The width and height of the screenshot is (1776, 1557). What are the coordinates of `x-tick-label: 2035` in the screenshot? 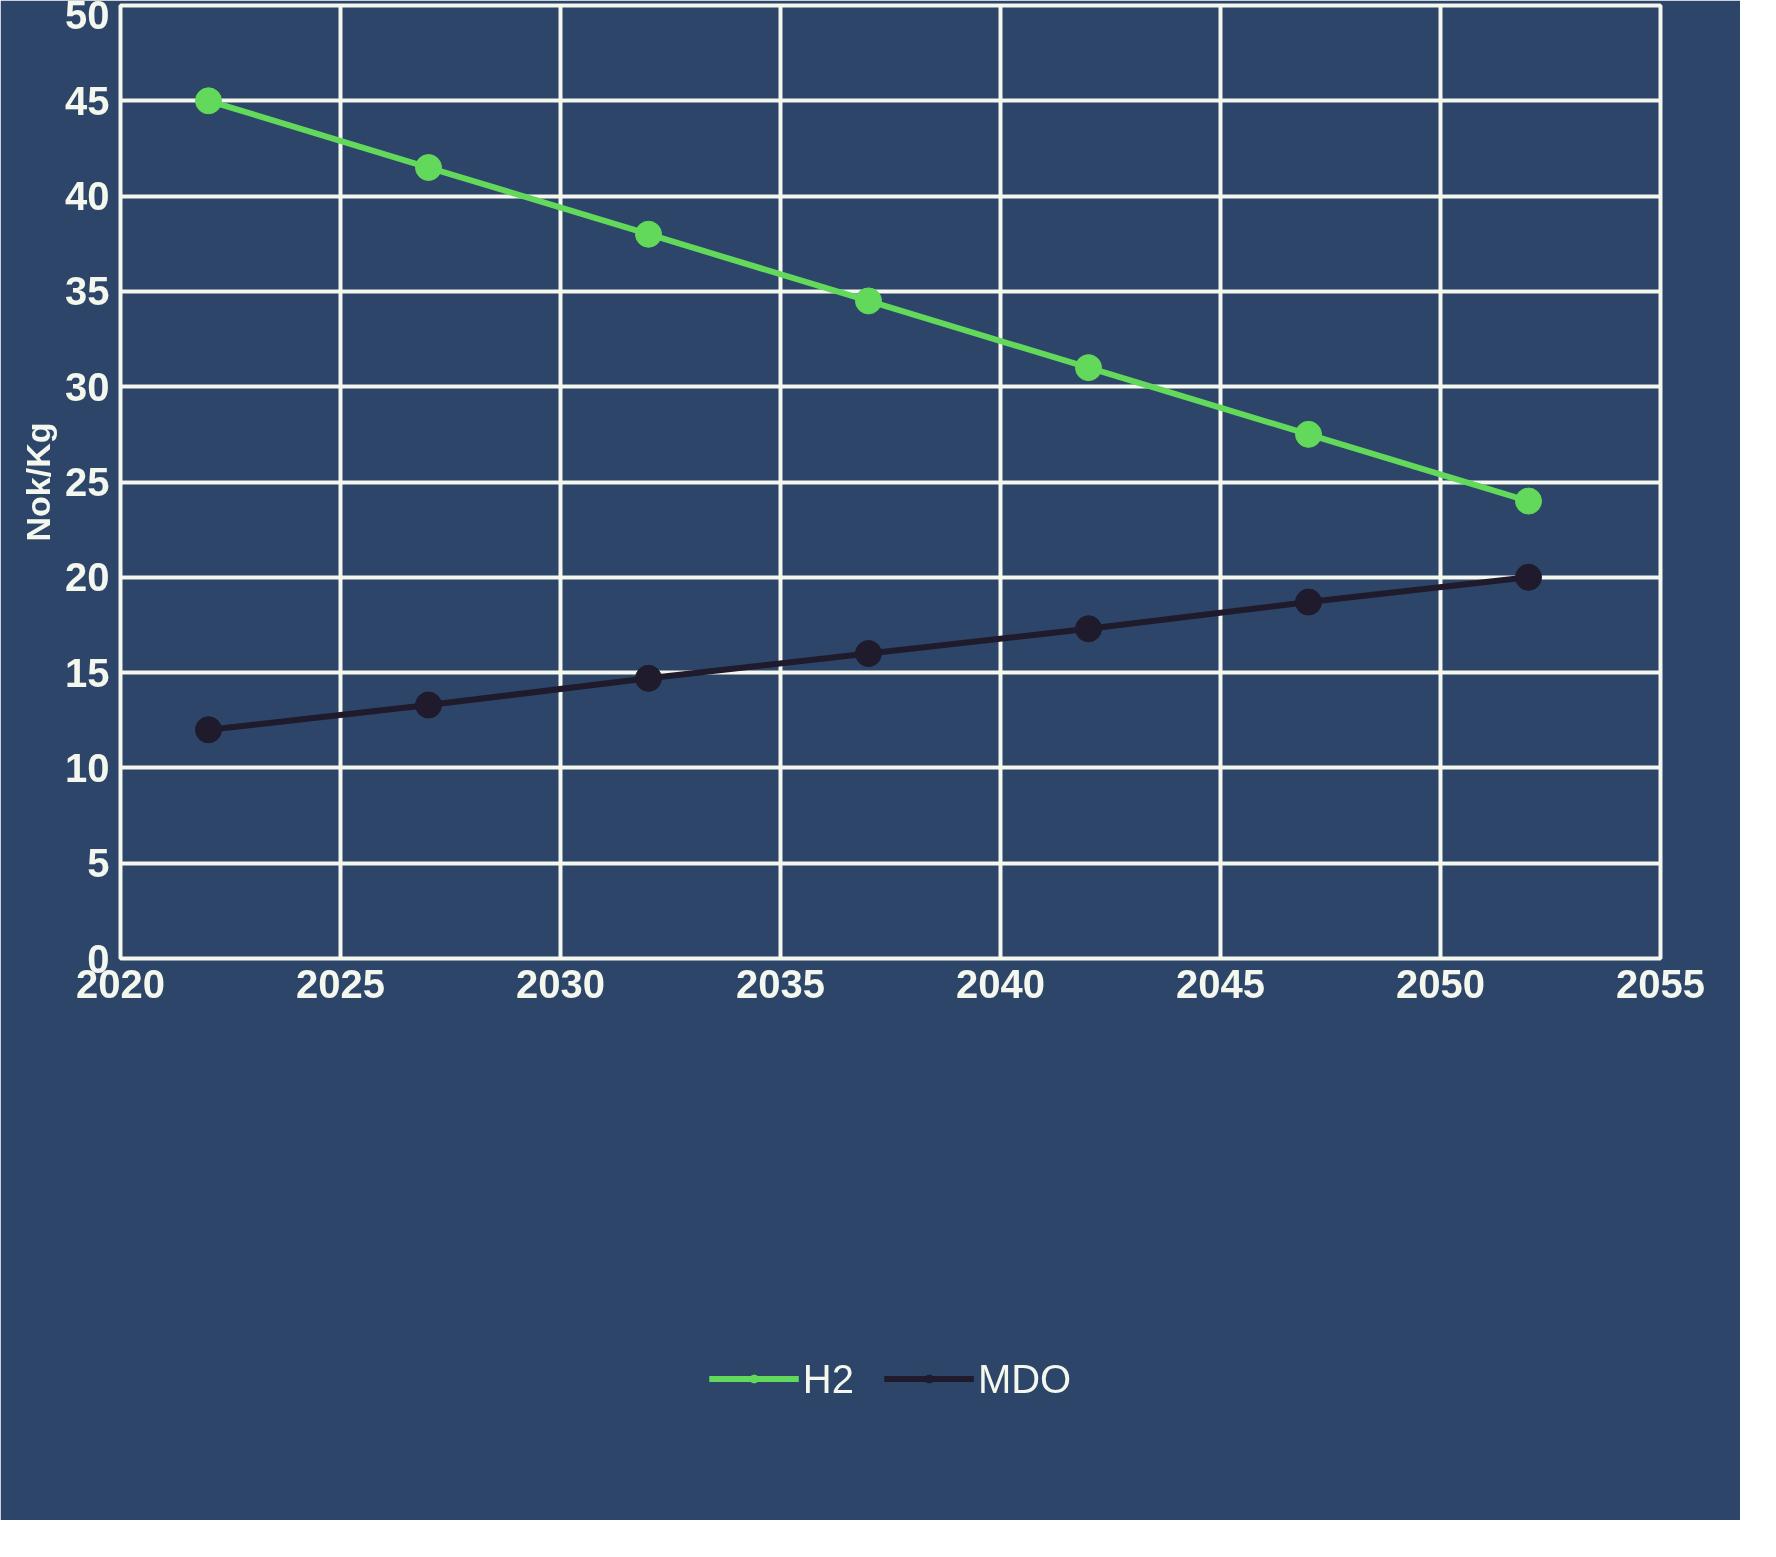 It's located at (780, 983).